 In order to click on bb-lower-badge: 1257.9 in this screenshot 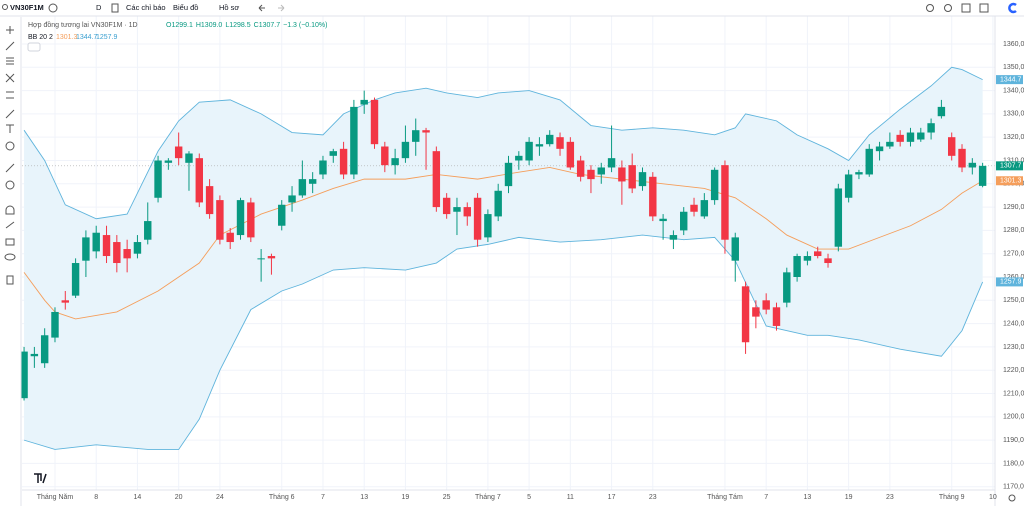, I will do `click(1011, 282)`.